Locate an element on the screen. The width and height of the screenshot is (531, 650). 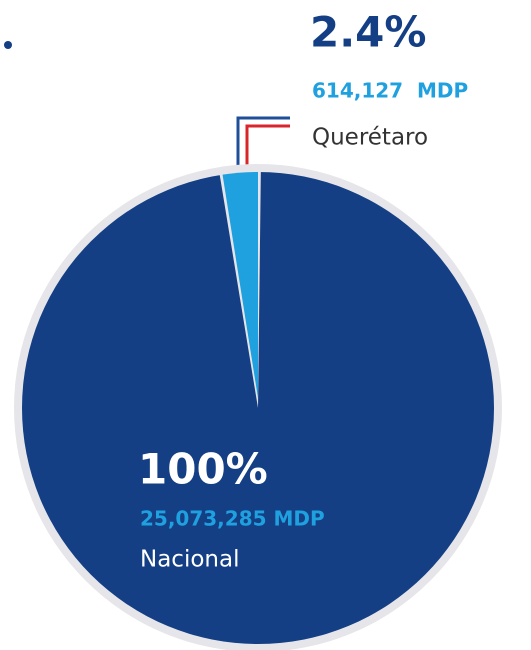
pie-slice is located at coordinates (240, 285).